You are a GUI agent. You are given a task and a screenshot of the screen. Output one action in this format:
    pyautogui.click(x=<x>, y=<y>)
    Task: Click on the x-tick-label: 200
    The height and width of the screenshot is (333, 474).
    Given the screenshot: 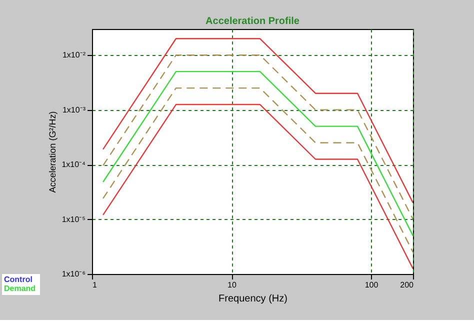 What is the action you would take?
    pyautogui.click(x=407, y=285)
    